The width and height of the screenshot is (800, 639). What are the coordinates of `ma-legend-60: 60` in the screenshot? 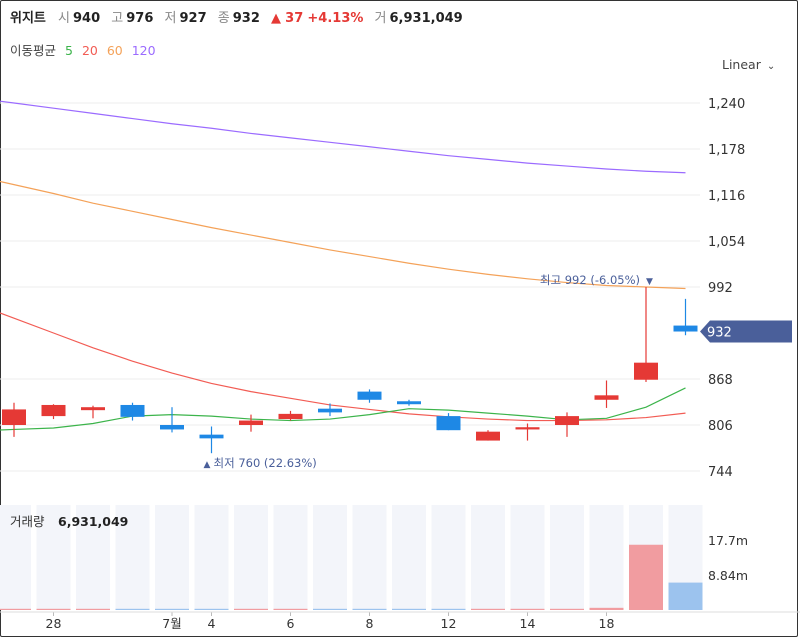 It's located at (114, 50).